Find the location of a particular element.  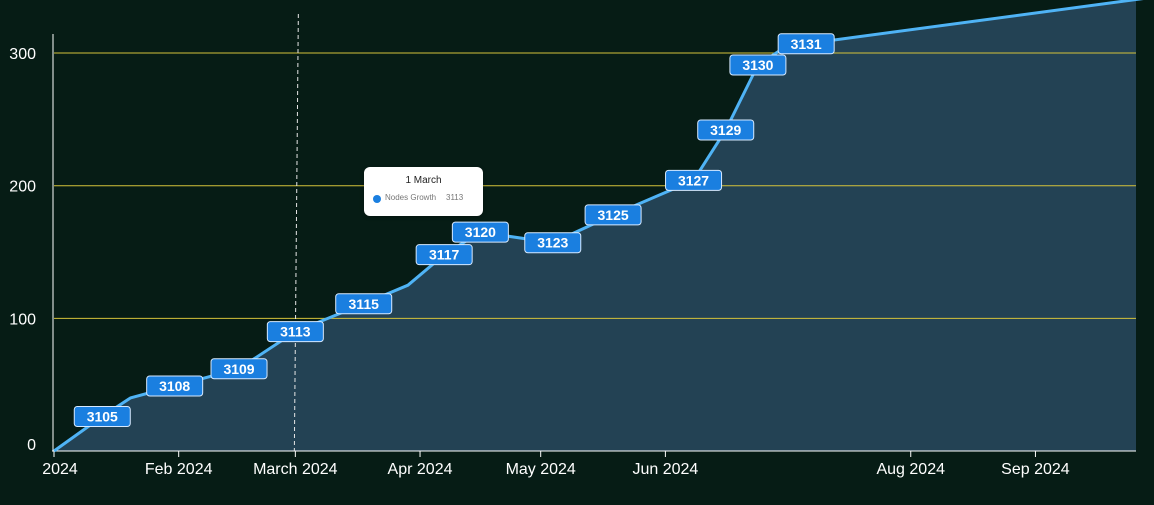

series-color-dot-icon is located at coordinates (377, 199).